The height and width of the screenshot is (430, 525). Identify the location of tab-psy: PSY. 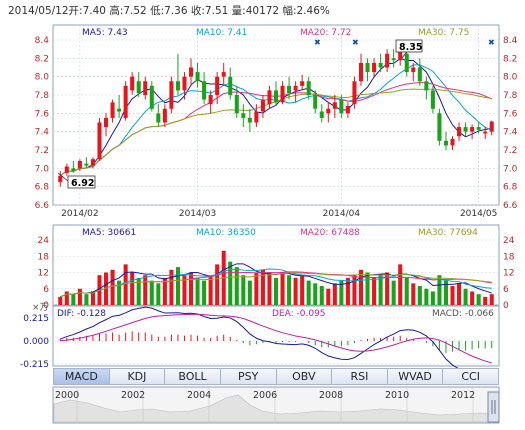
(248, 376).